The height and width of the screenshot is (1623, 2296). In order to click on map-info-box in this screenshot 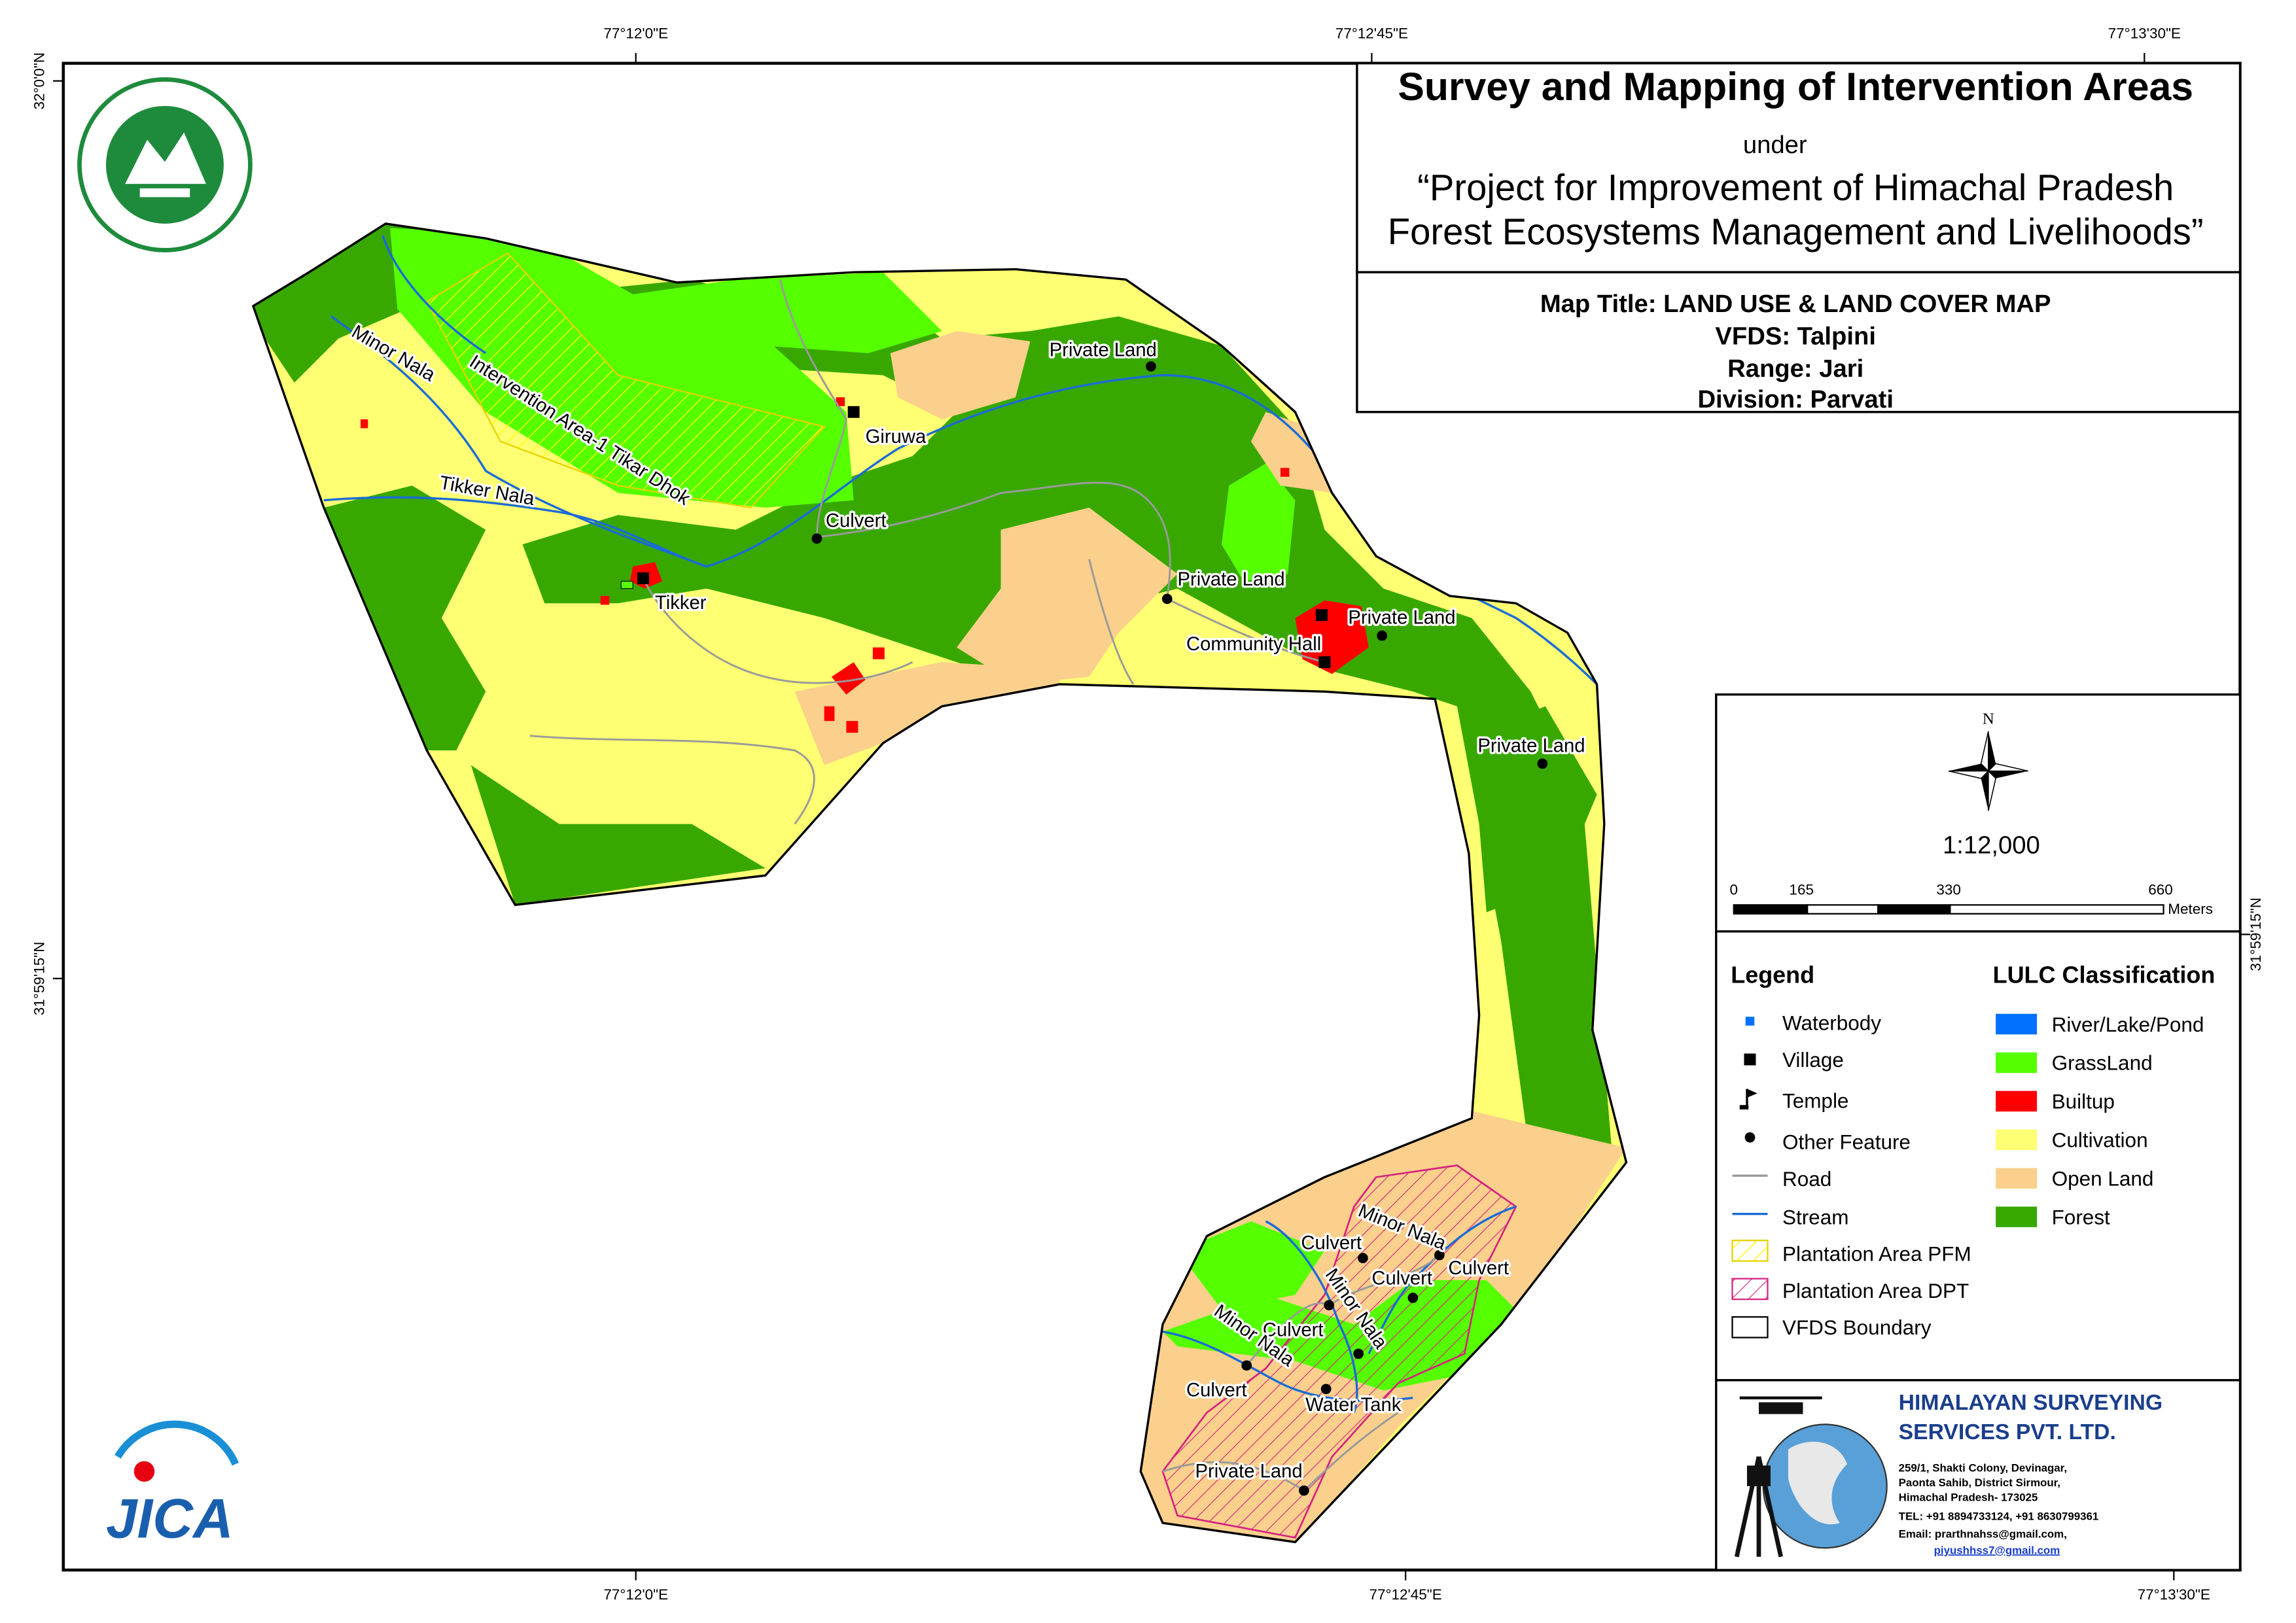, I will do `click(1799, 342)`.